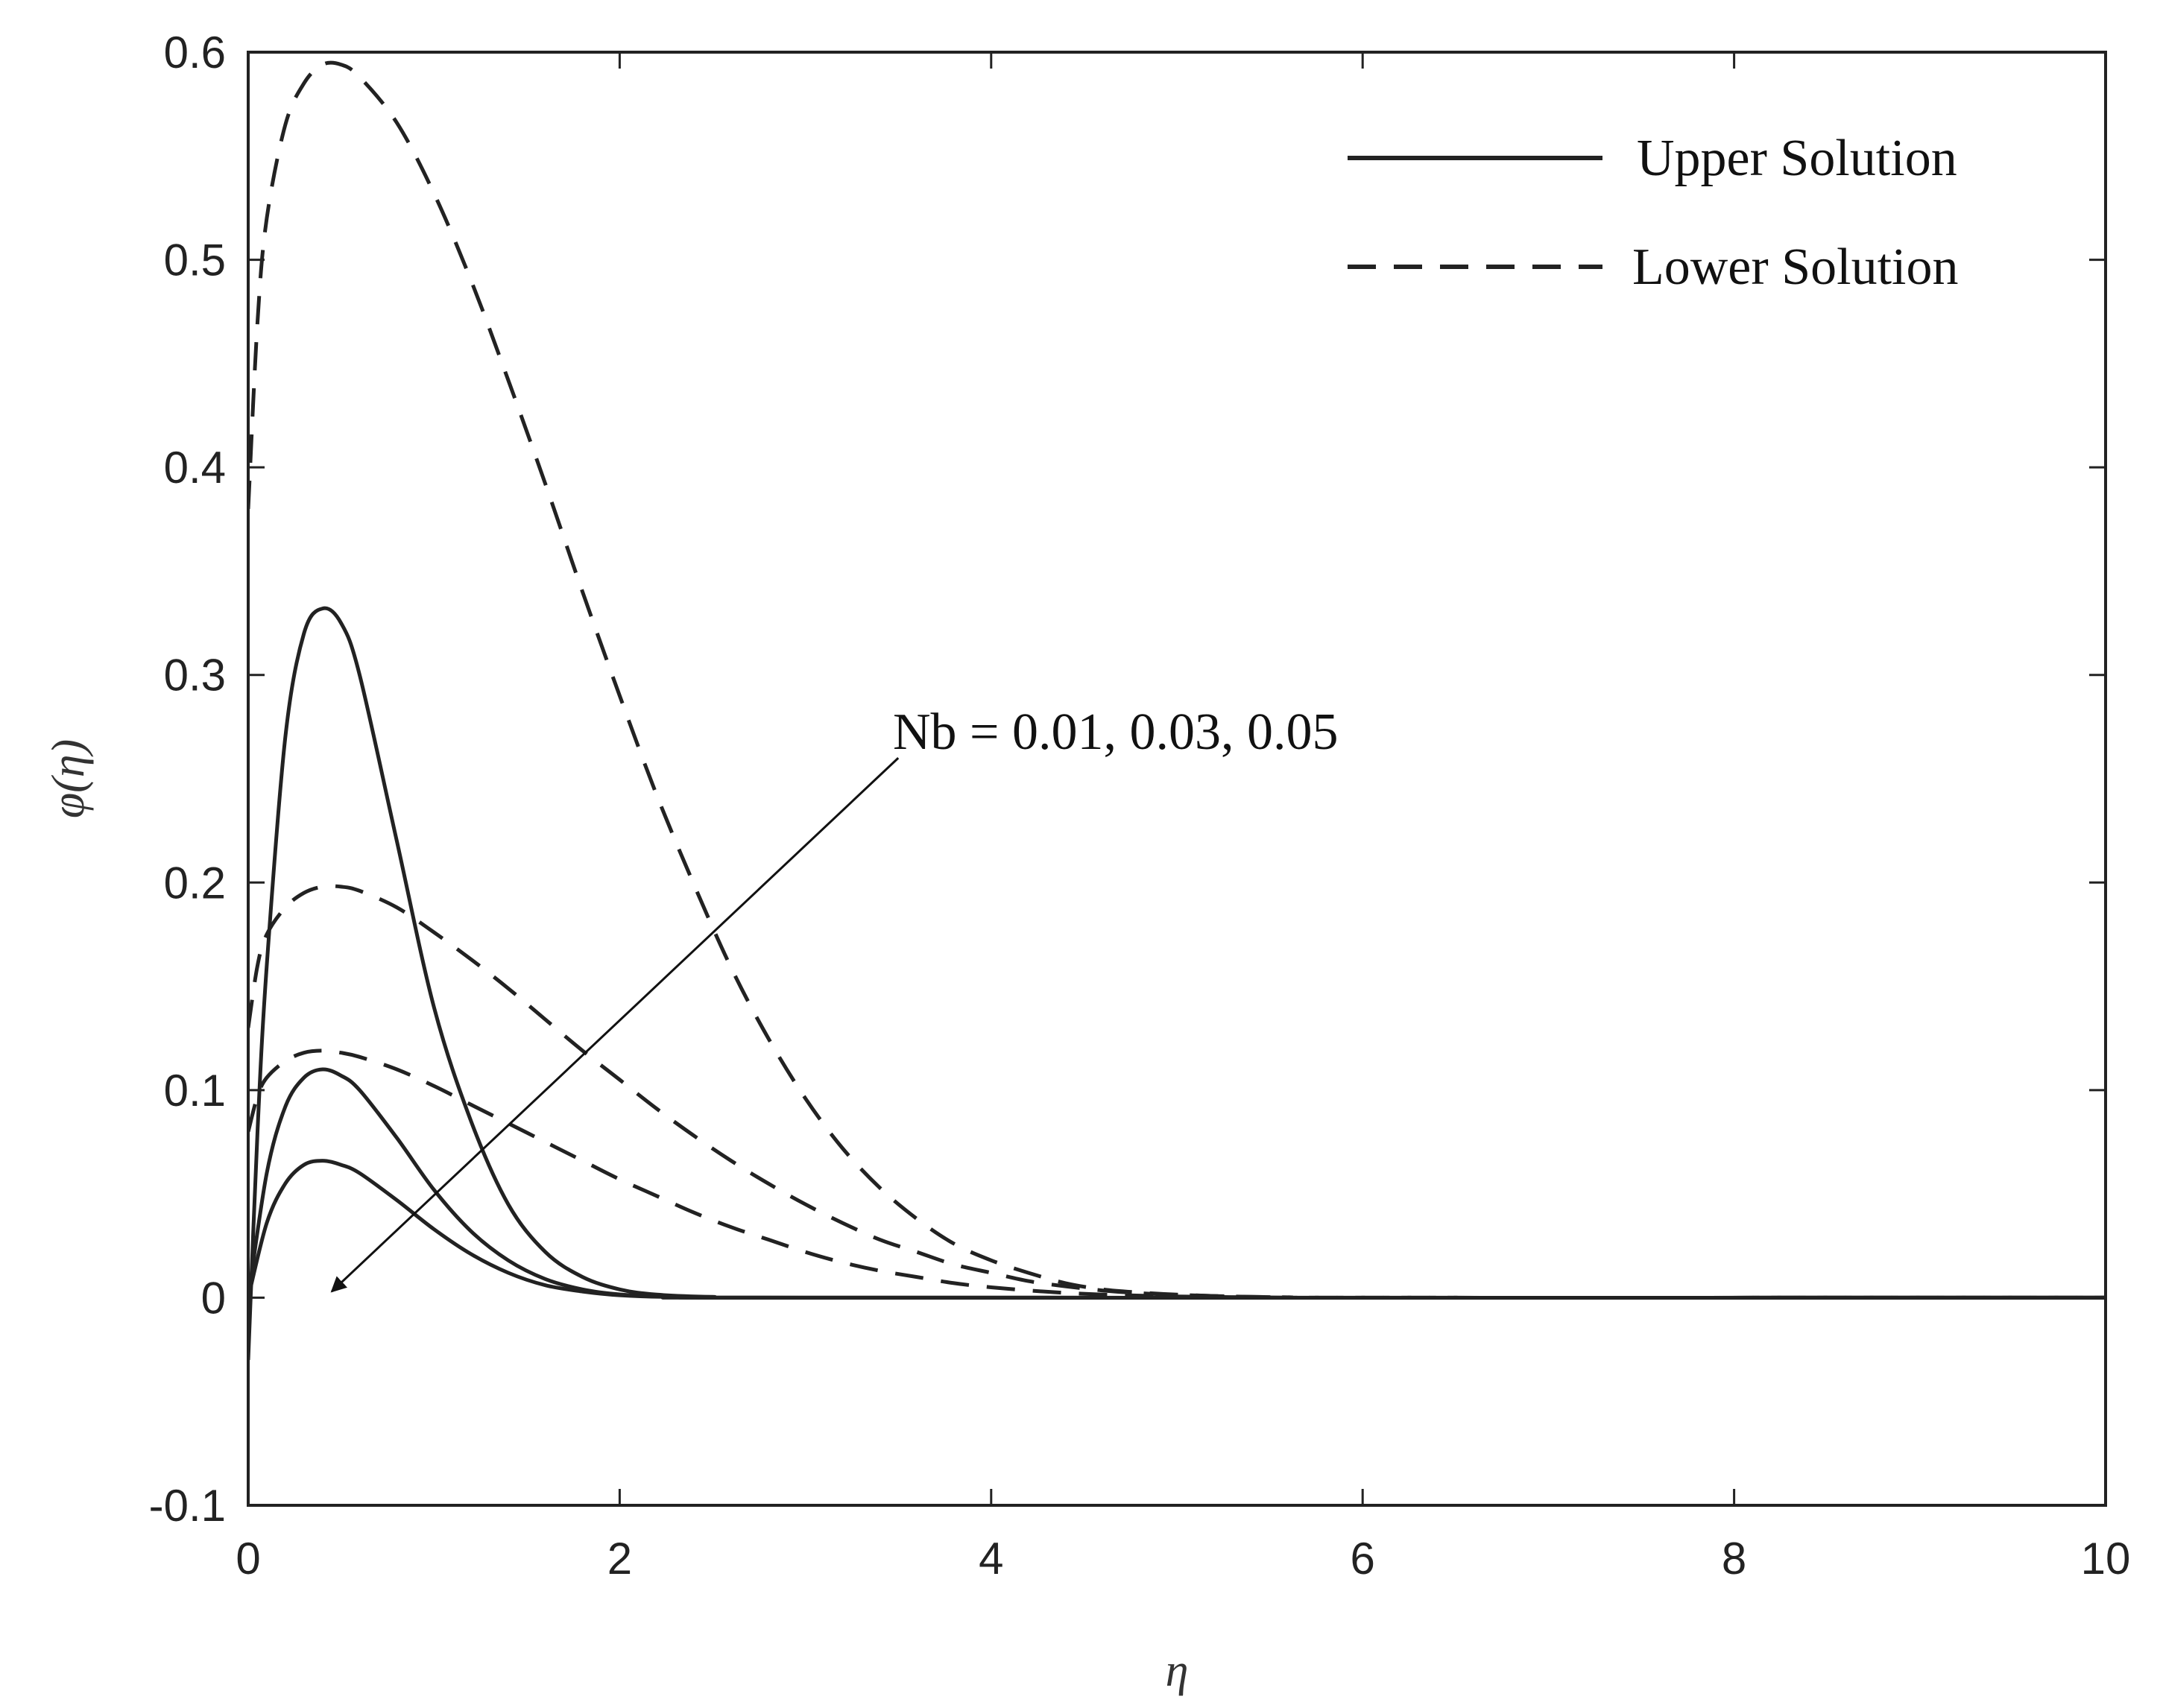  I want to click on y-tick-label: 0.4, so click(195, 468).